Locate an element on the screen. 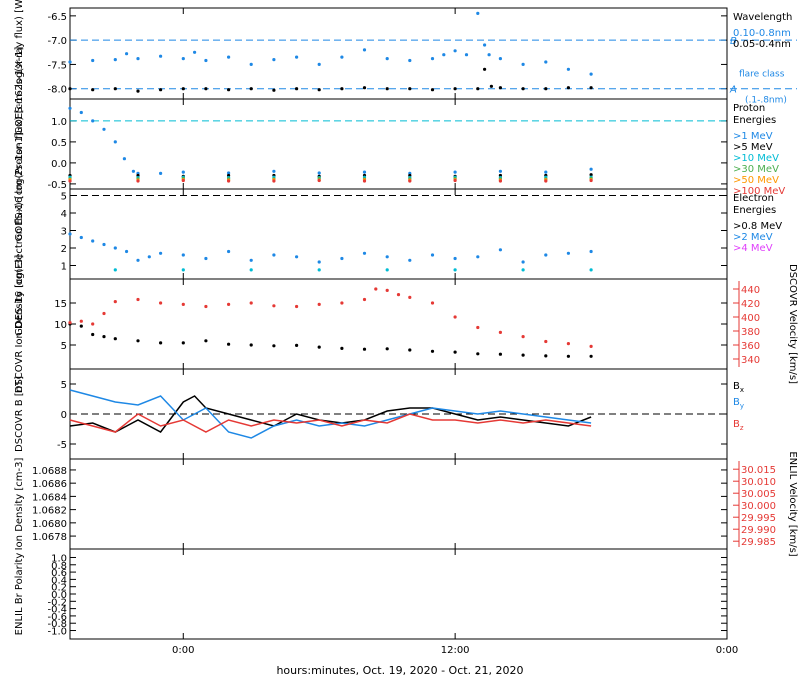 This screenshot has height=684, width=800. right-y-tick-label: 380 is located at coordinates (750, 332).